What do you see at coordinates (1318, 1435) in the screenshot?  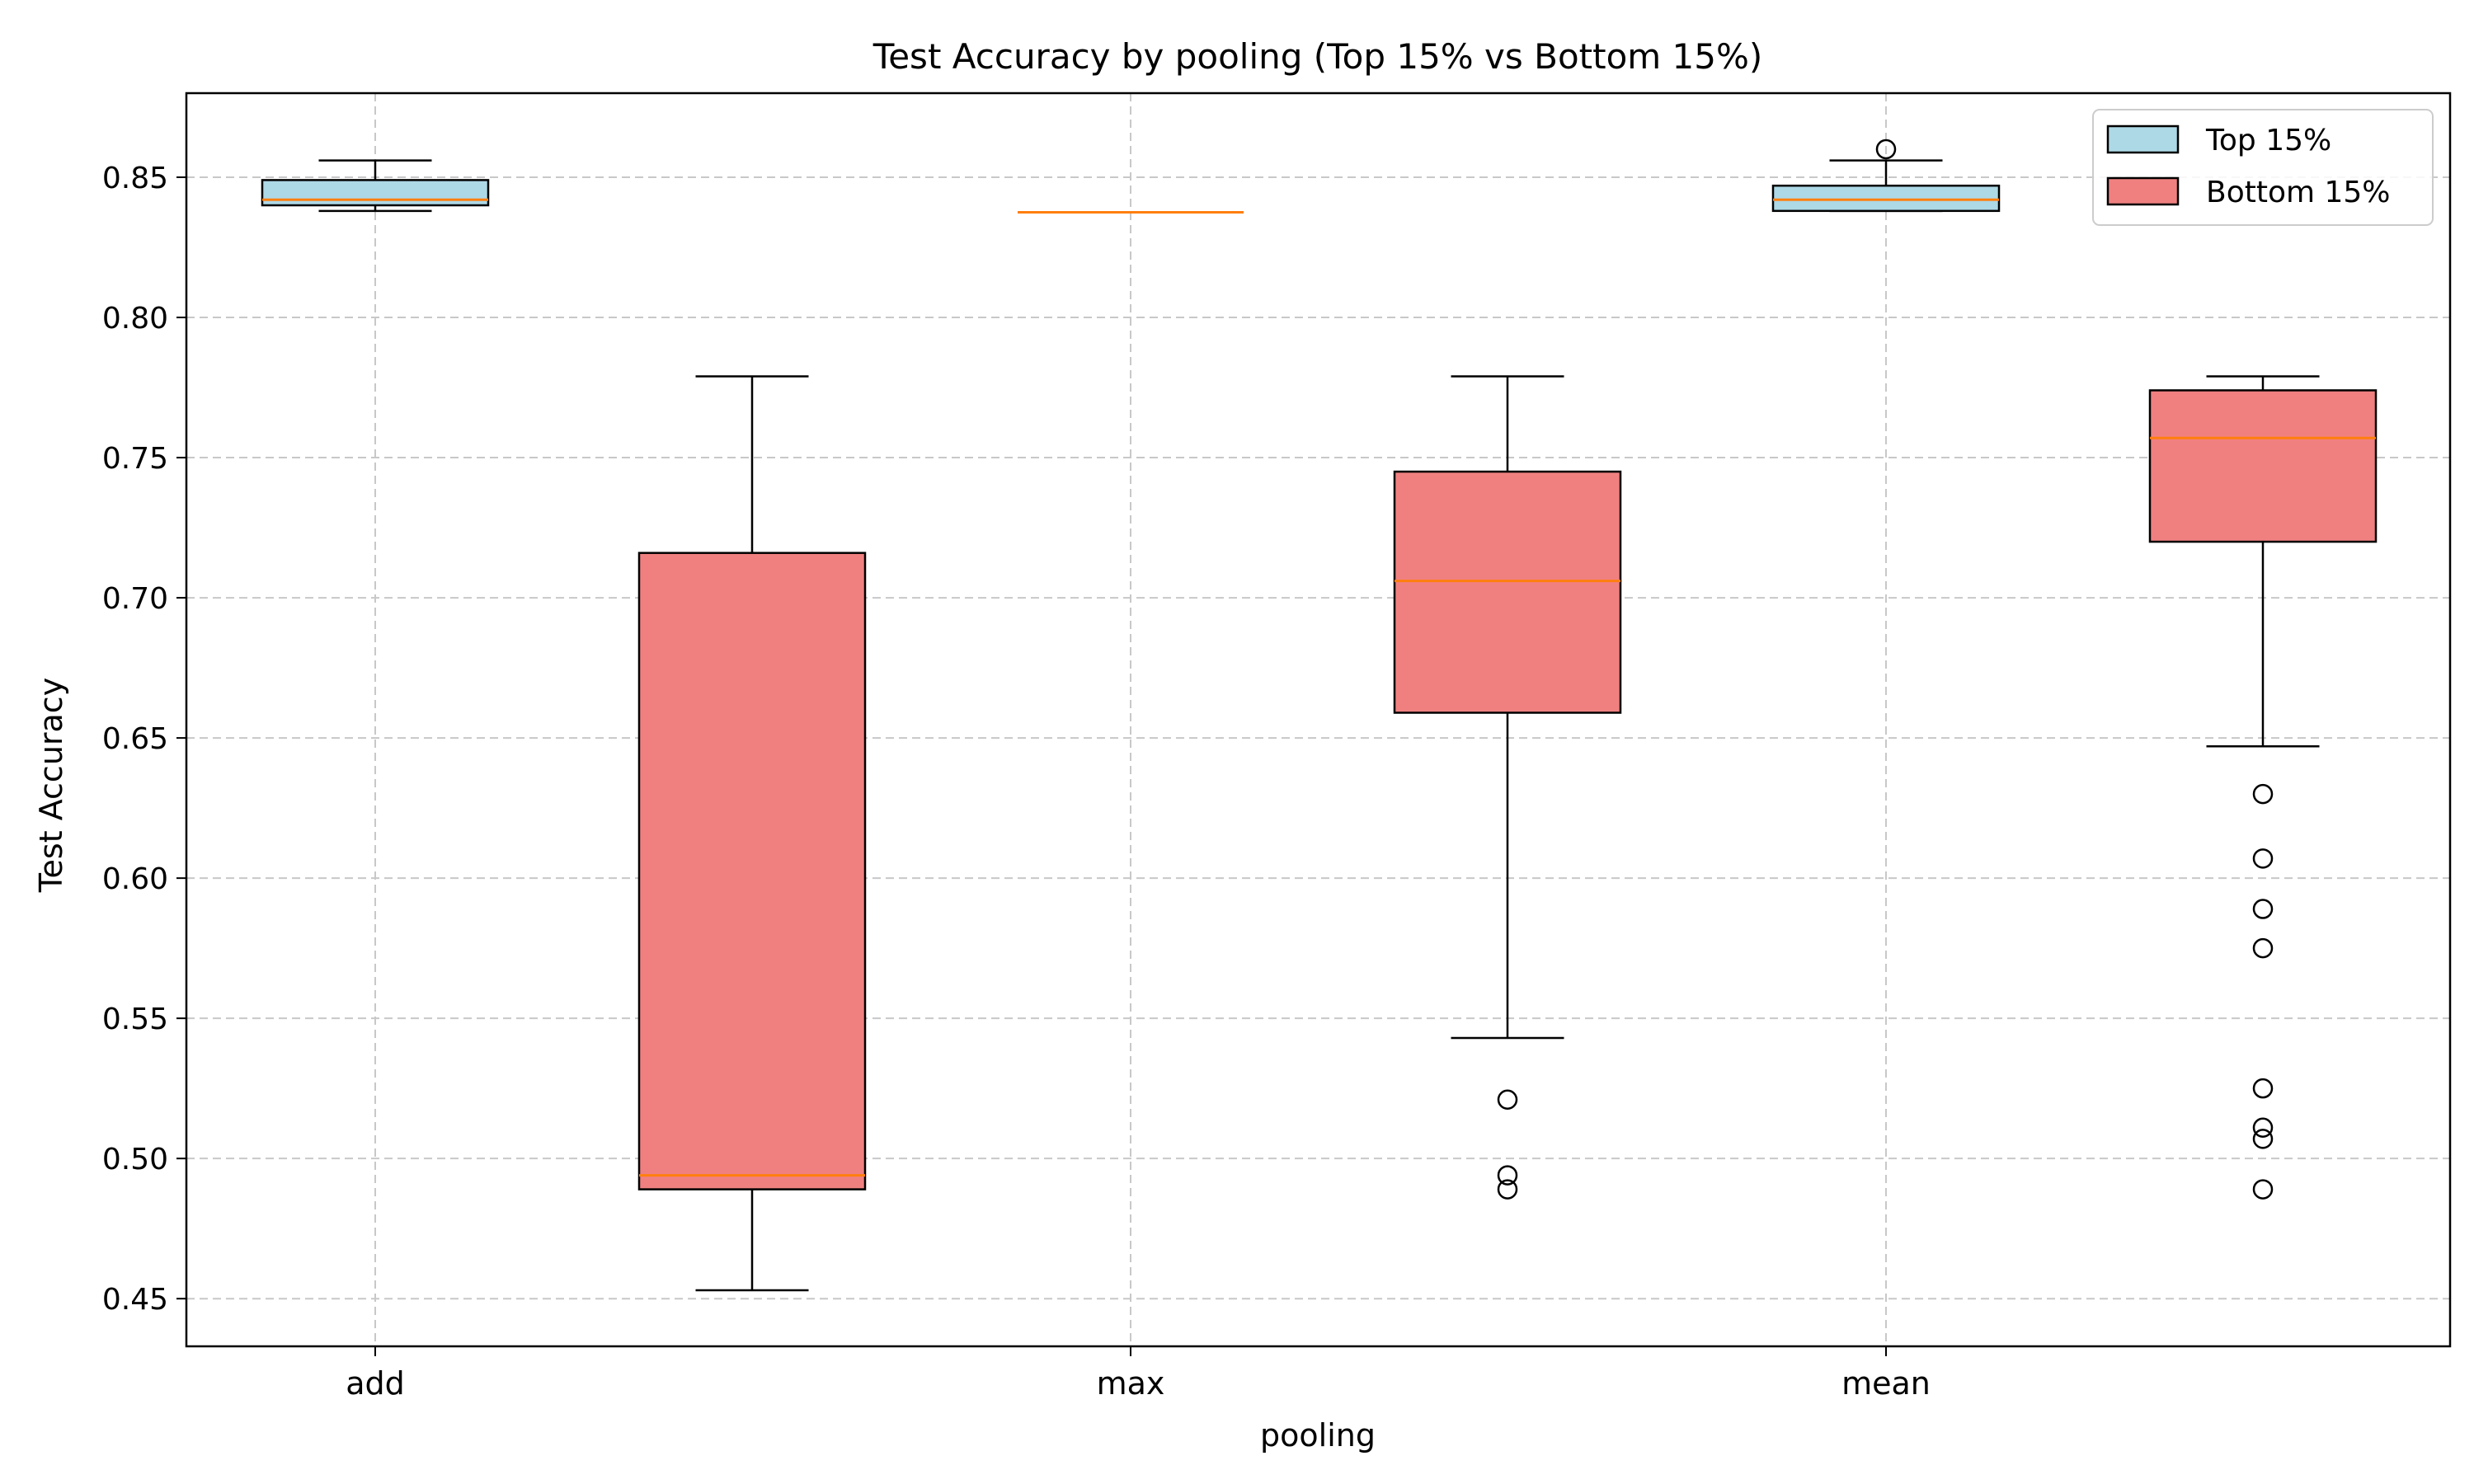 I see `x-axis-label: pooling` at bounding box center [1318, 1435].